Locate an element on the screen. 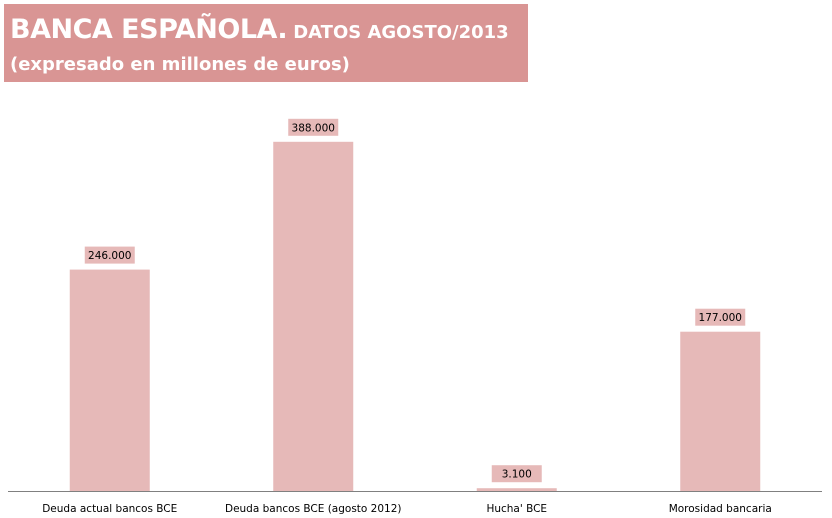 The image size is (832, 518). data-label-4: 177.000 is located at coordinates (720, 318).